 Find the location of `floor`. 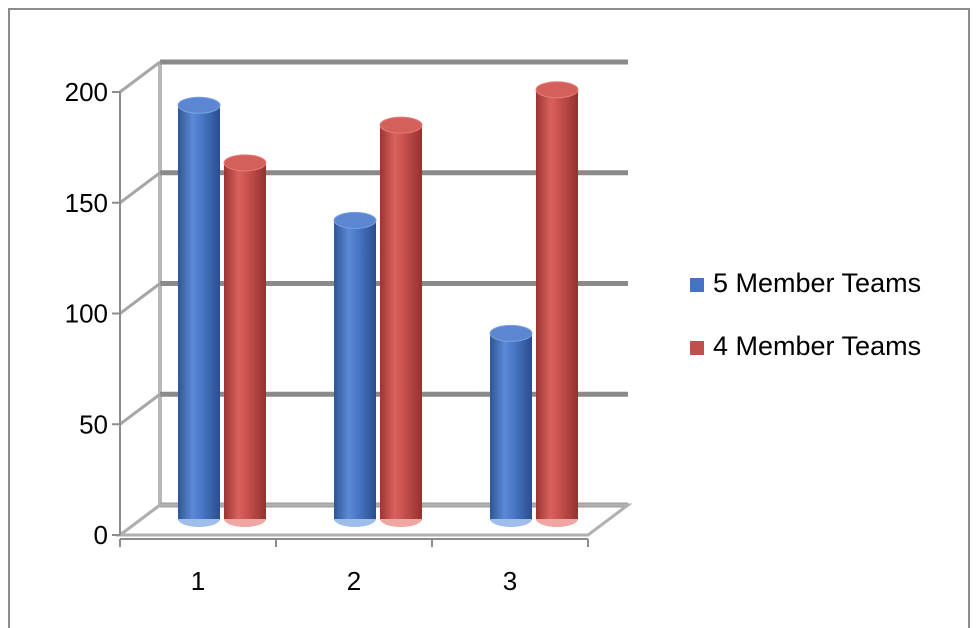

floor is located at coordinates (374, 520).